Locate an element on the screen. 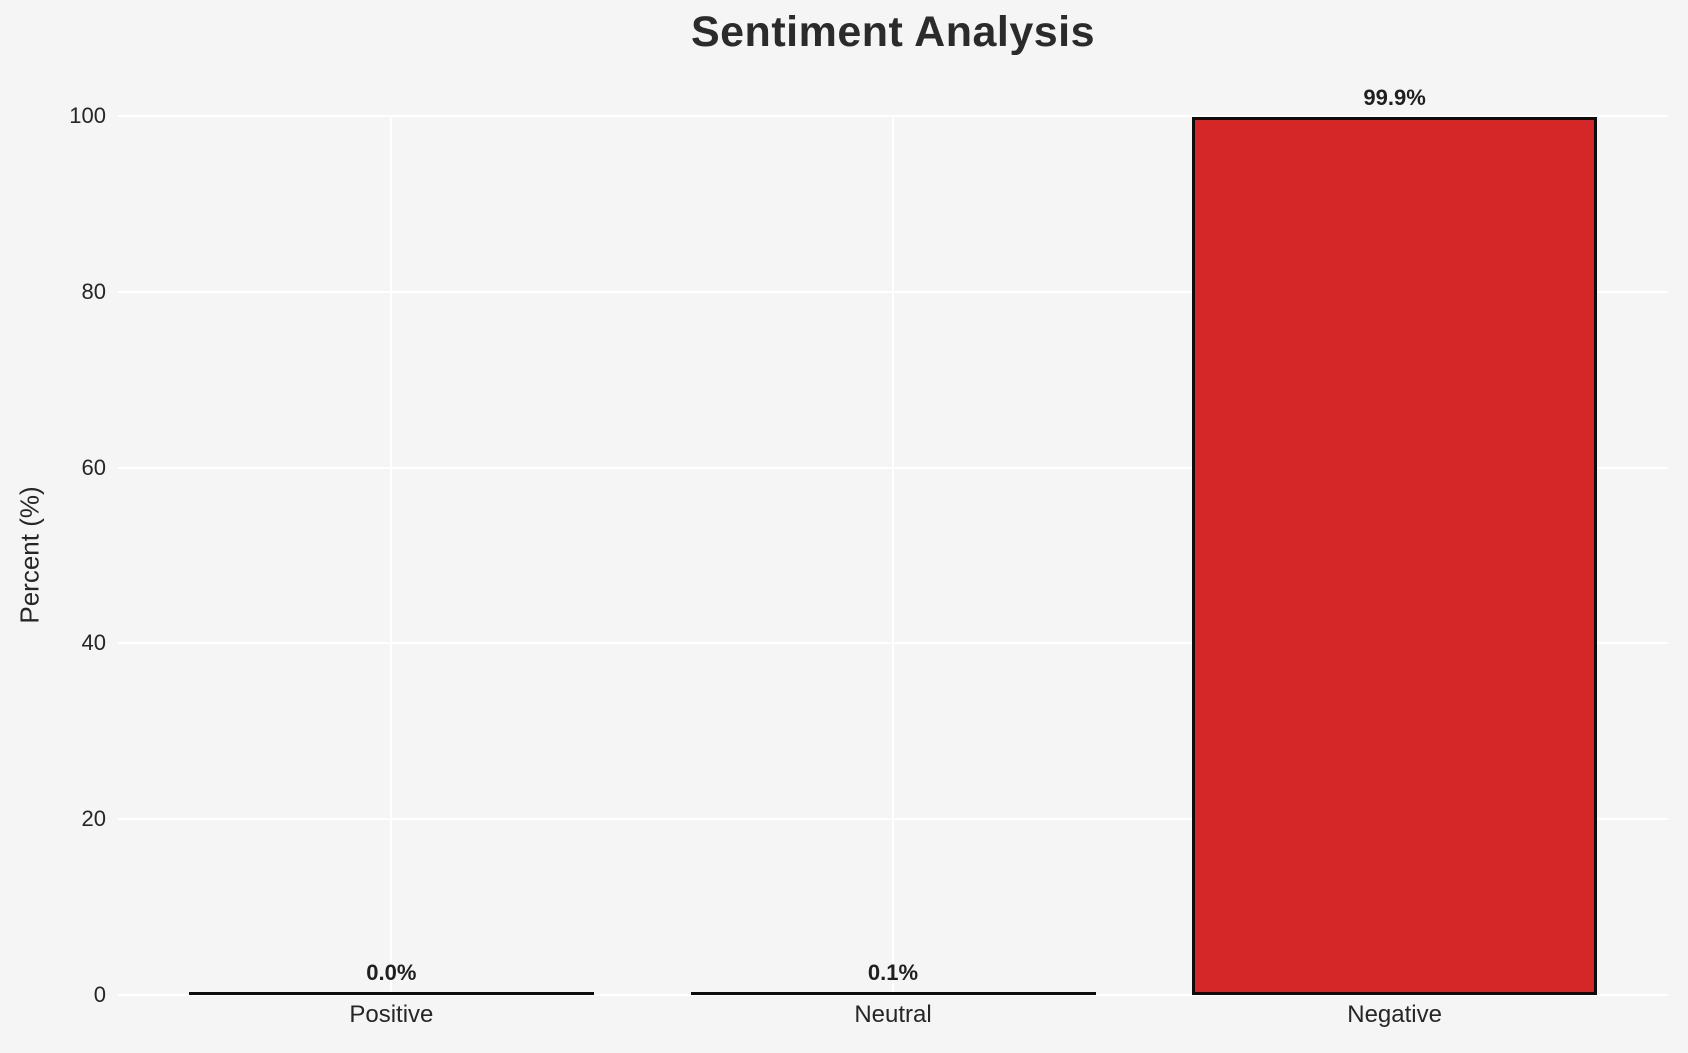 The height and width of the screenshot is (1053, 1688). bar-value-label: 0.1% is located at coordinates (893, 972).